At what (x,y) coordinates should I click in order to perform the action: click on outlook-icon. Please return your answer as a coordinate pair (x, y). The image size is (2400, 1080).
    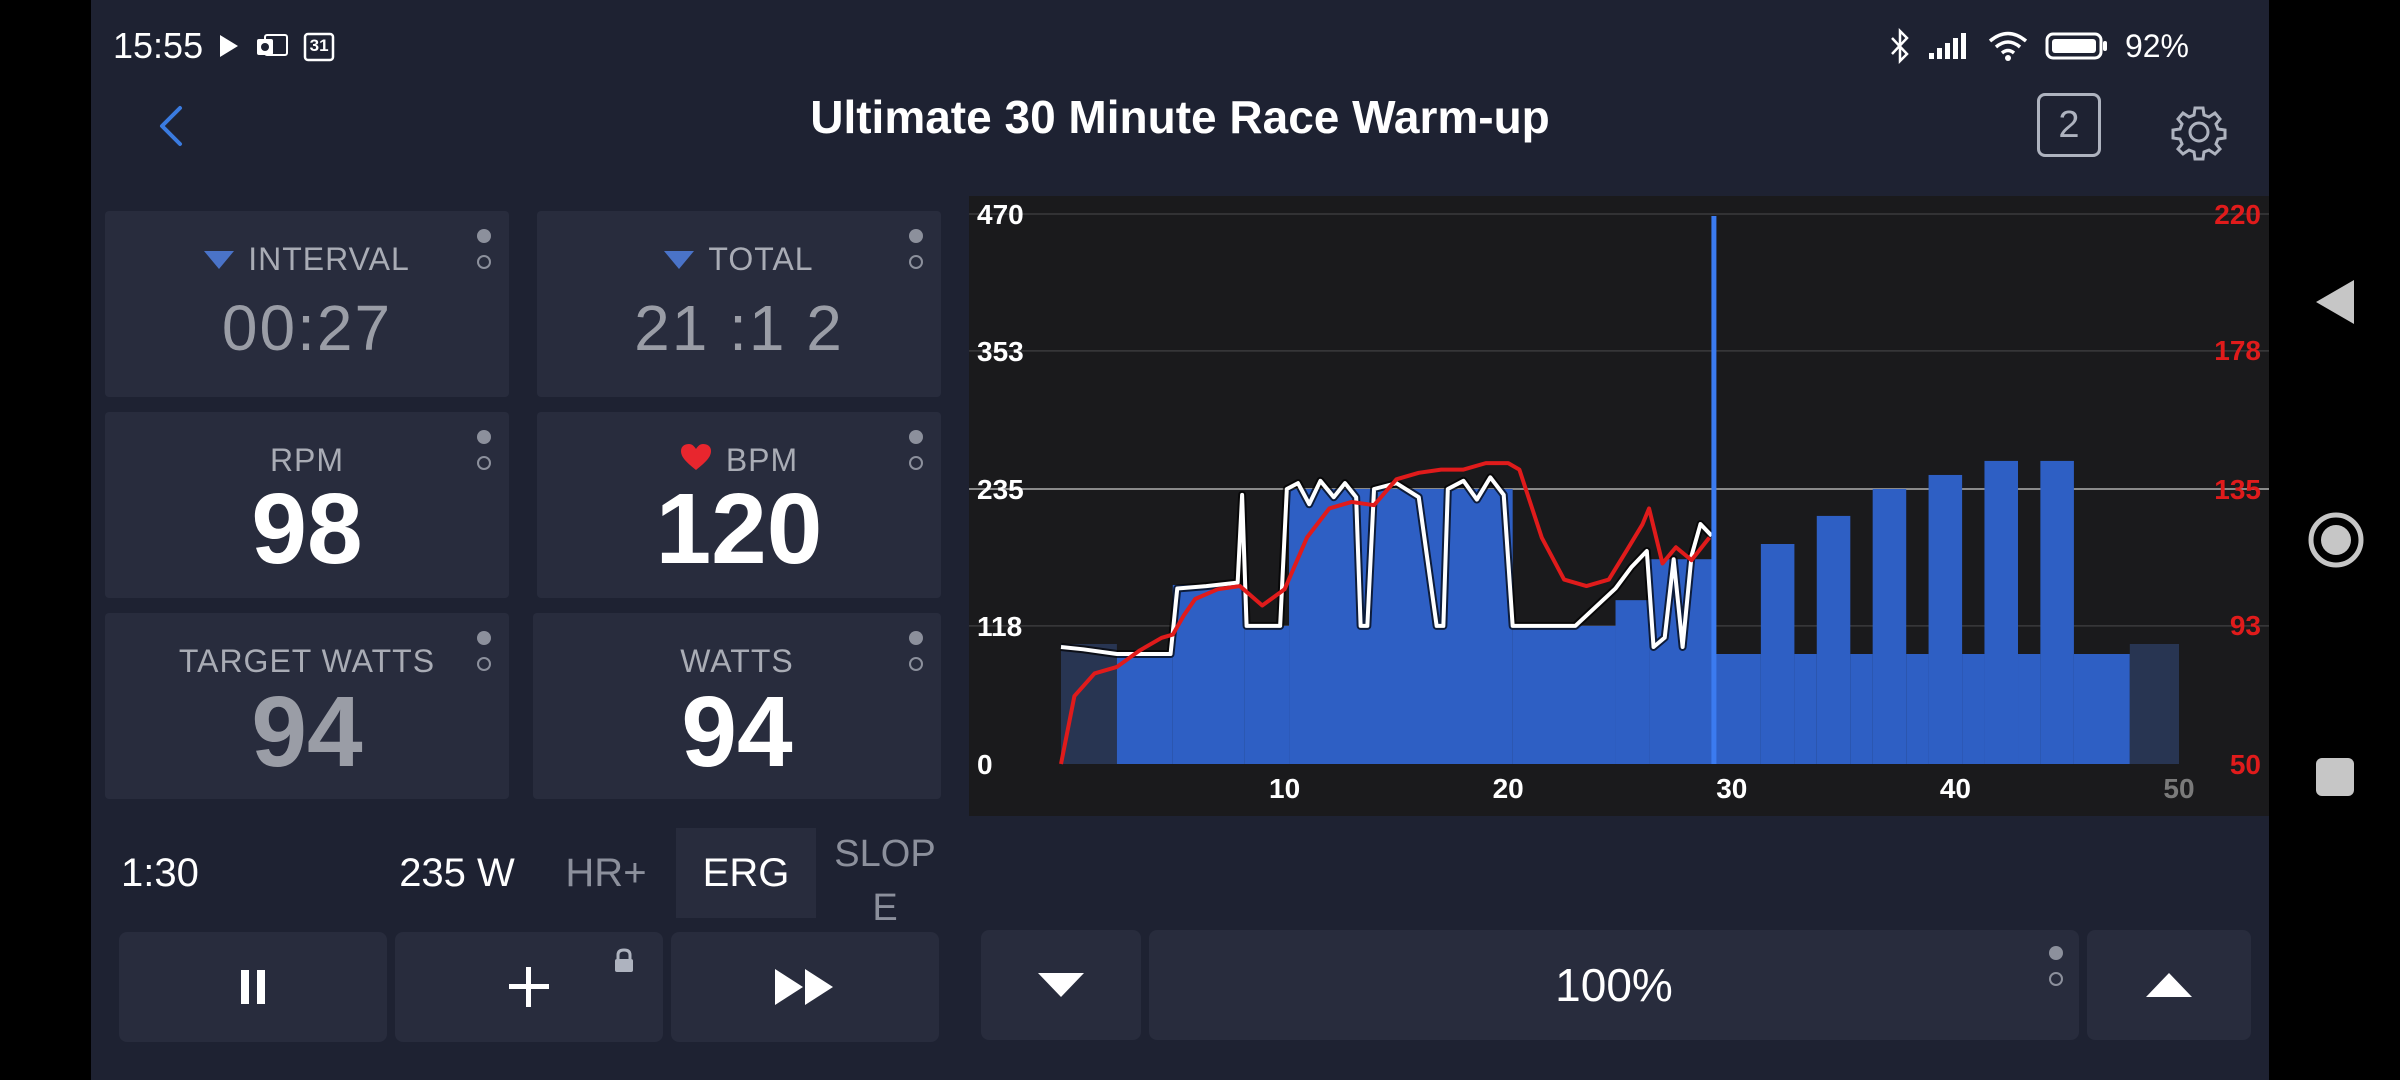
    Looking at the image, I should click on (272, 46).